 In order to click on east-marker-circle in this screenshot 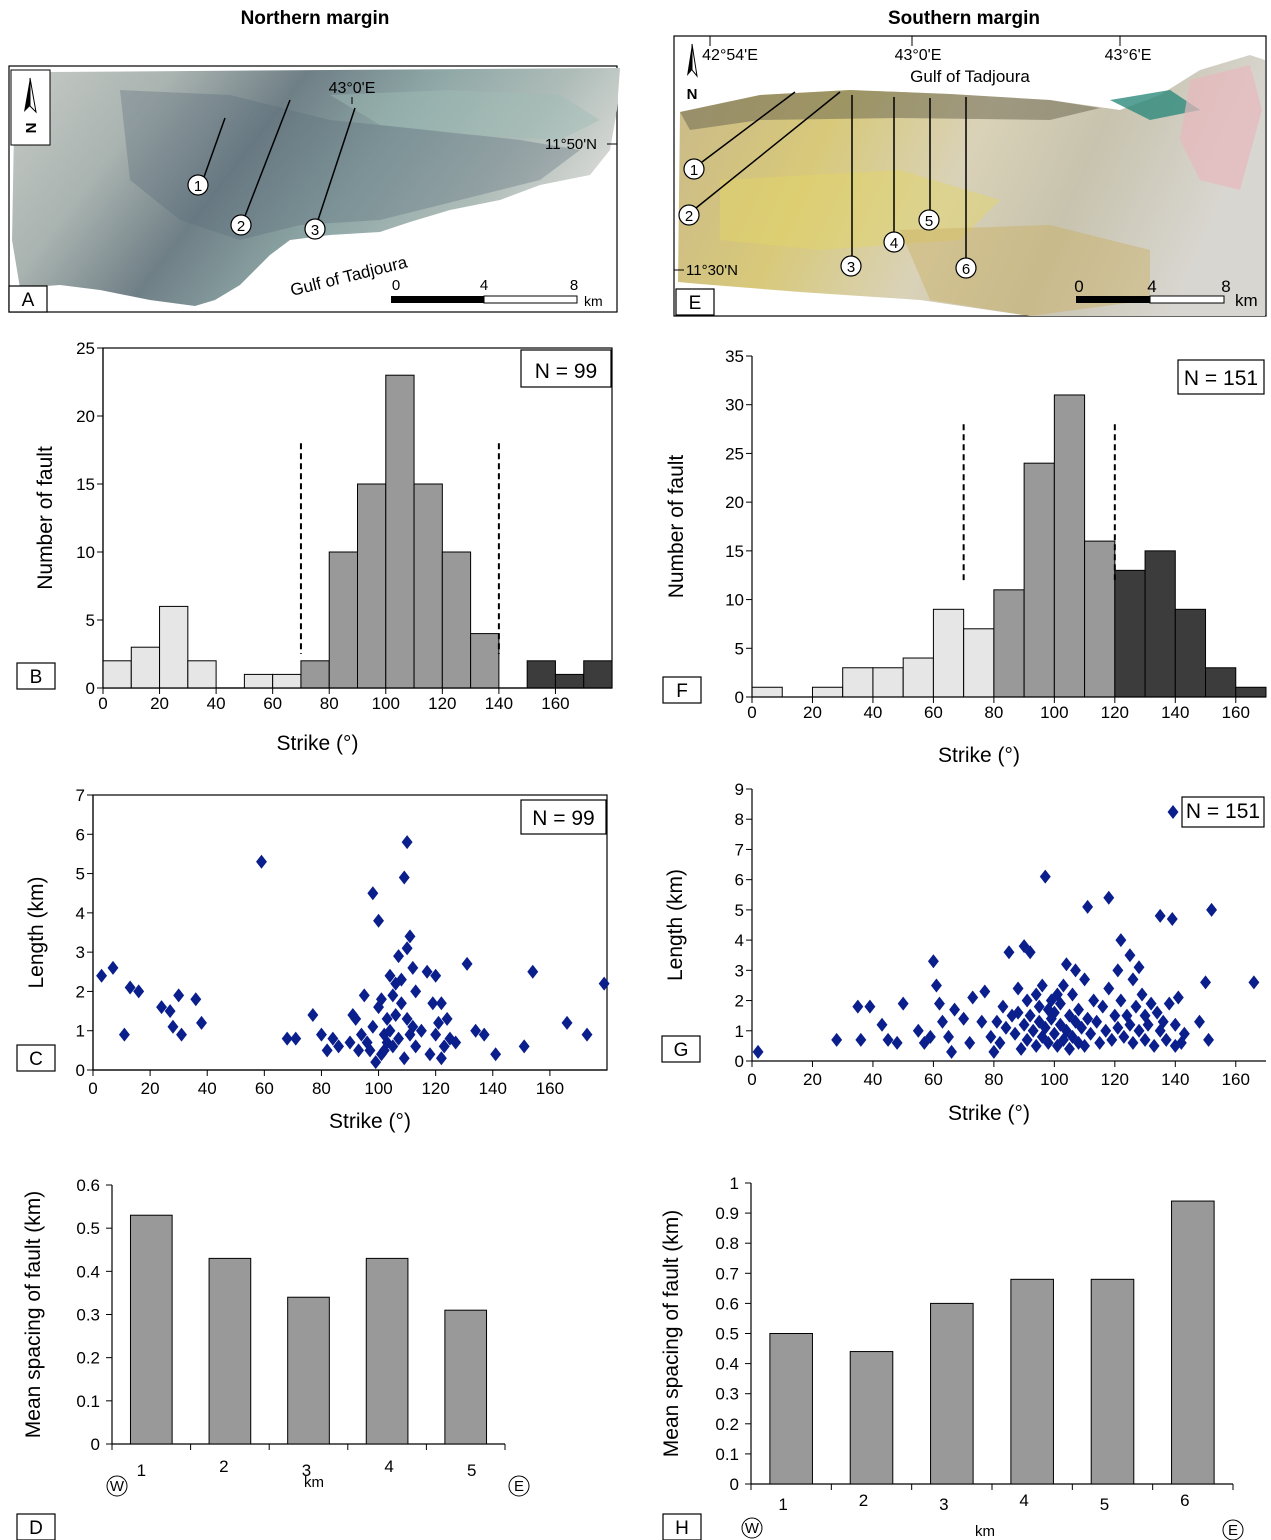, I will do `click(519, 1486)`.